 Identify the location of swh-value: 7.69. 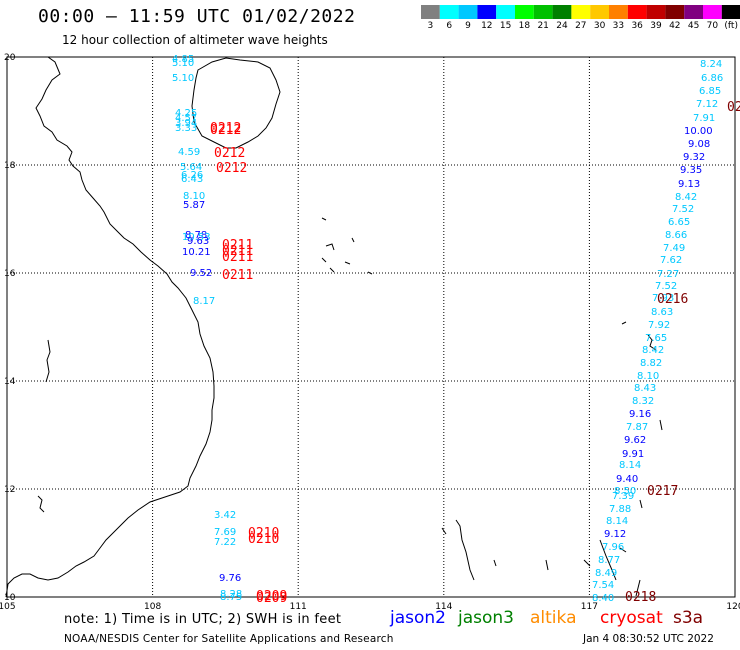
(225, 532).